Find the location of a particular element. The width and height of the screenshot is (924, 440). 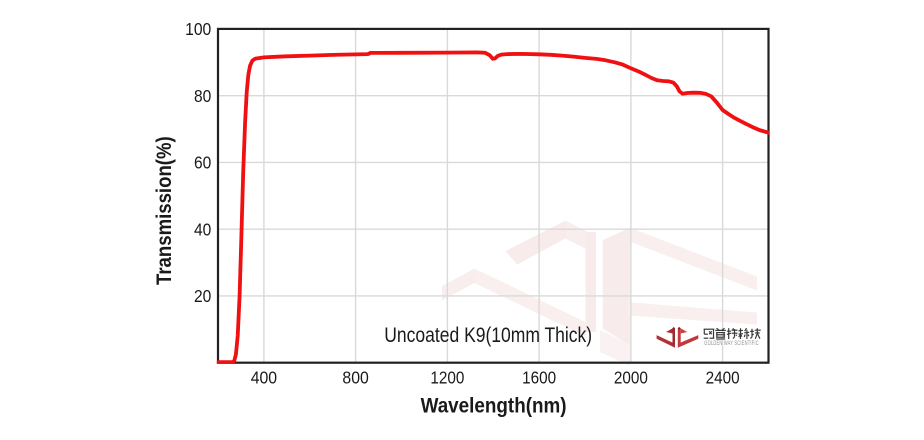

svg-text: 800 is located at coordinates (355, 377).